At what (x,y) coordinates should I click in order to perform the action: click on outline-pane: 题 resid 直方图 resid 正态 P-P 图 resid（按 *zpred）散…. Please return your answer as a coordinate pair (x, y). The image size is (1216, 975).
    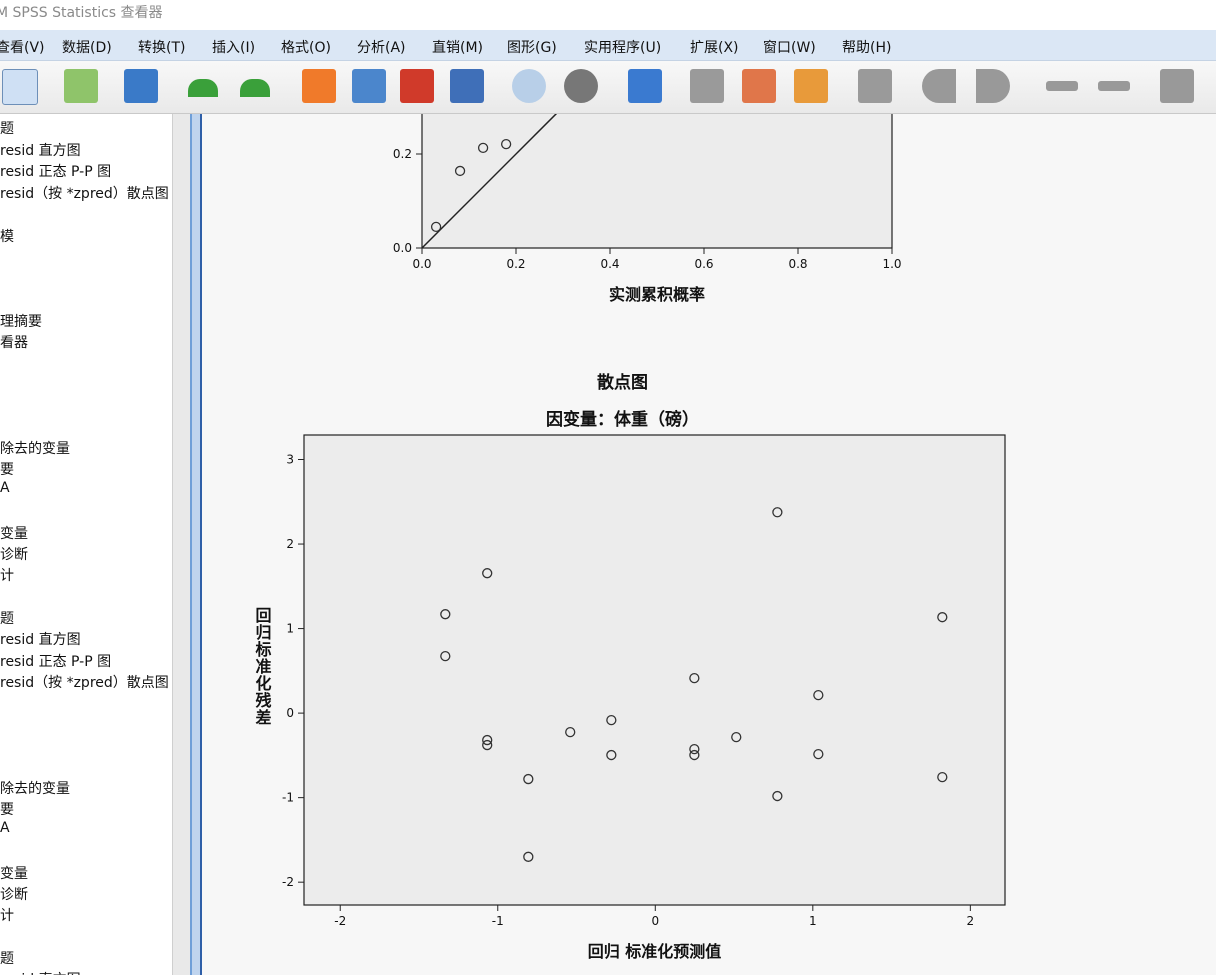
    Looking at the image, I should click on (86, 544).